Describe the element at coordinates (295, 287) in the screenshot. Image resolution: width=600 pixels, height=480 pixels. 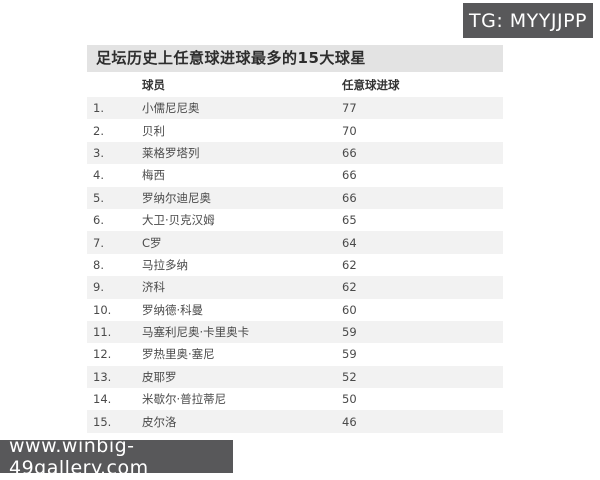
I see `table-row: 9. 济科 62` at that location.